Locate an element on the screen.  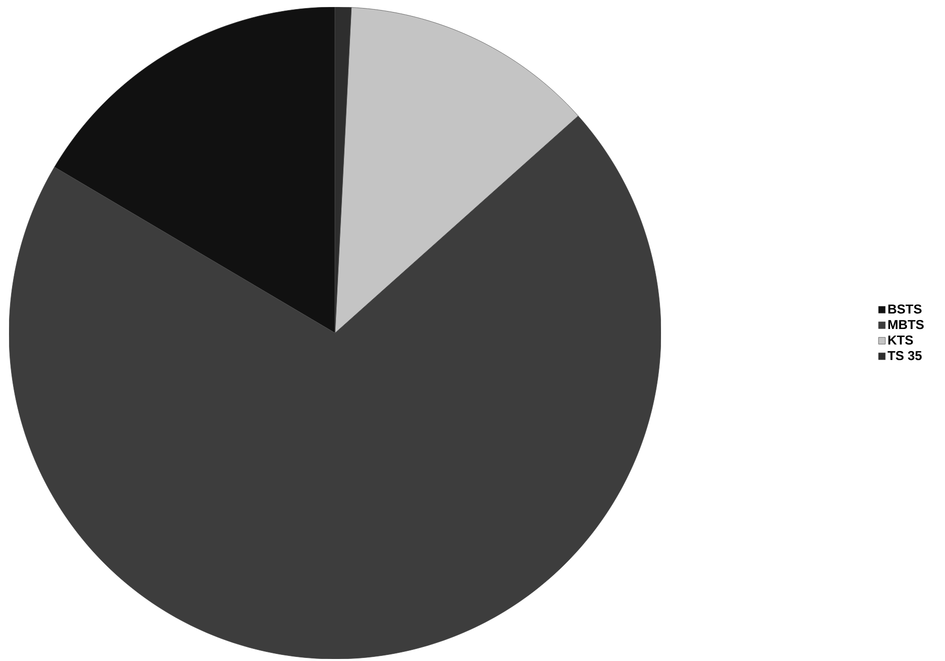
legend-label: BSTS is located at coordinates (905, 309).